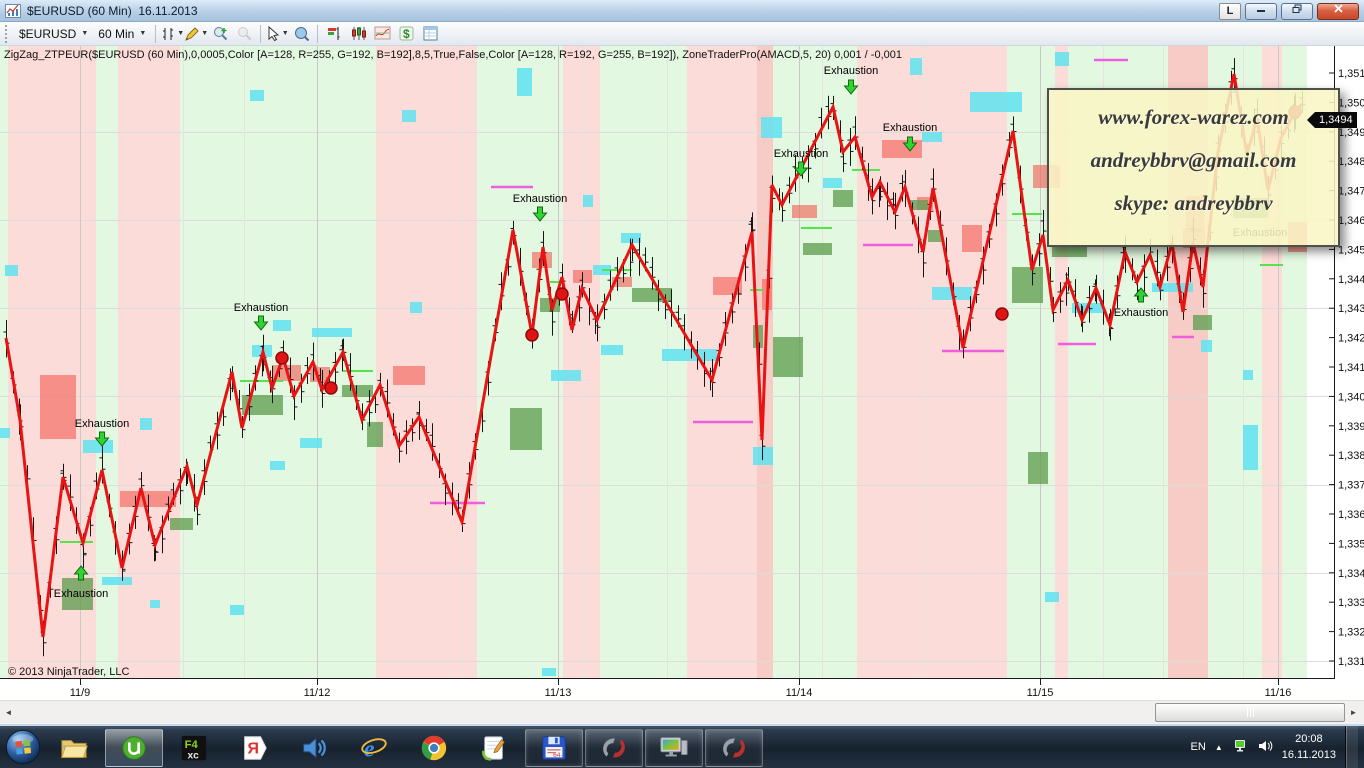  I want to click on start-button, so click(23, 747).